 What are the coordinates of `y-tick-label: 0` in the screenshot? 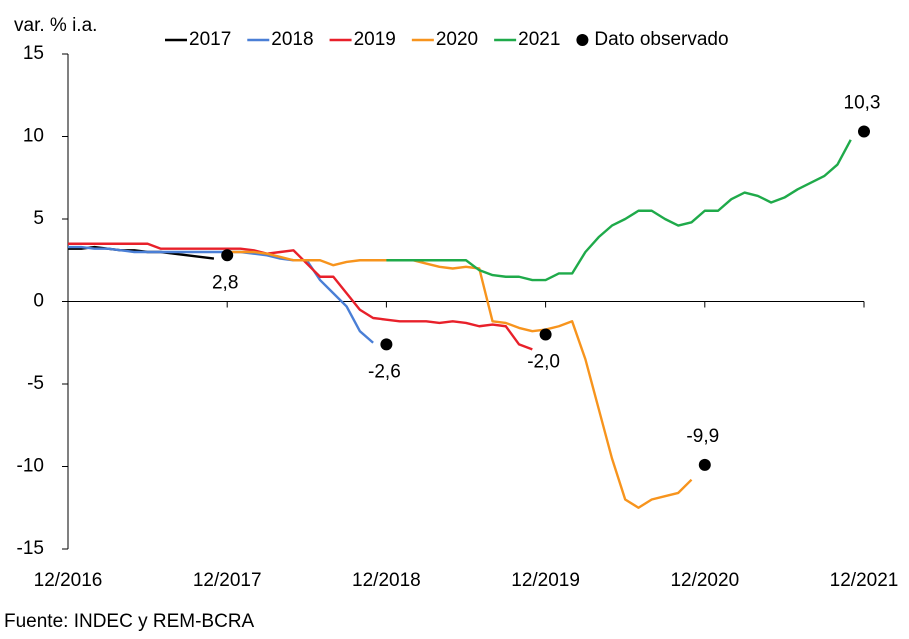 It's located at (38, 301).